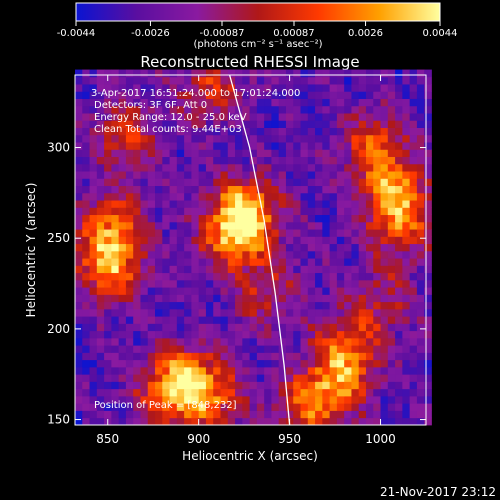 The height and width of the screenshot is (500, 500). Describe the element at coordinates (365, 33) in the screenshot. I see `colorbar-tick-label: 0.0026` at that location.